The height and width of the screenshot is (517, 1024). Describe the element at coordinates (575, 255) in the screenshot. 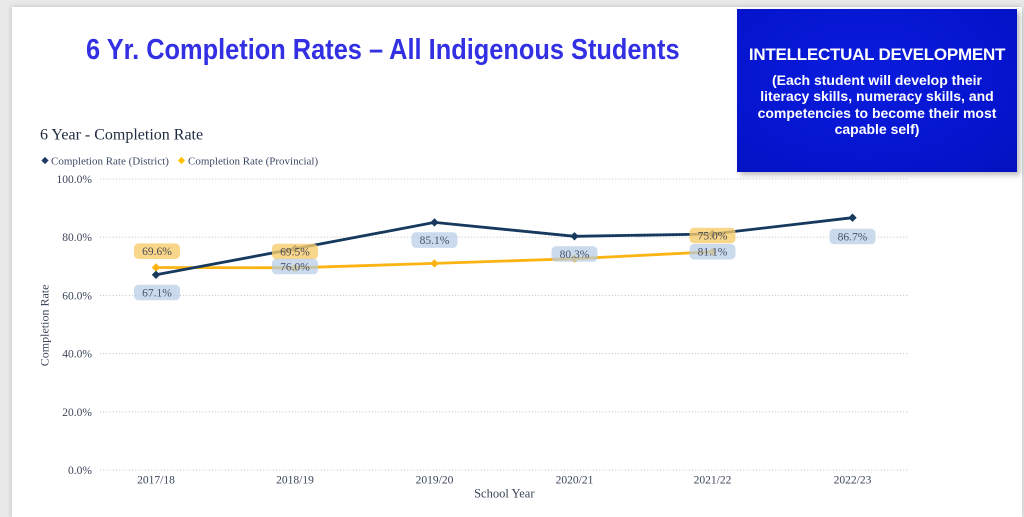

I see `svg-text: 80.3%` at that location.